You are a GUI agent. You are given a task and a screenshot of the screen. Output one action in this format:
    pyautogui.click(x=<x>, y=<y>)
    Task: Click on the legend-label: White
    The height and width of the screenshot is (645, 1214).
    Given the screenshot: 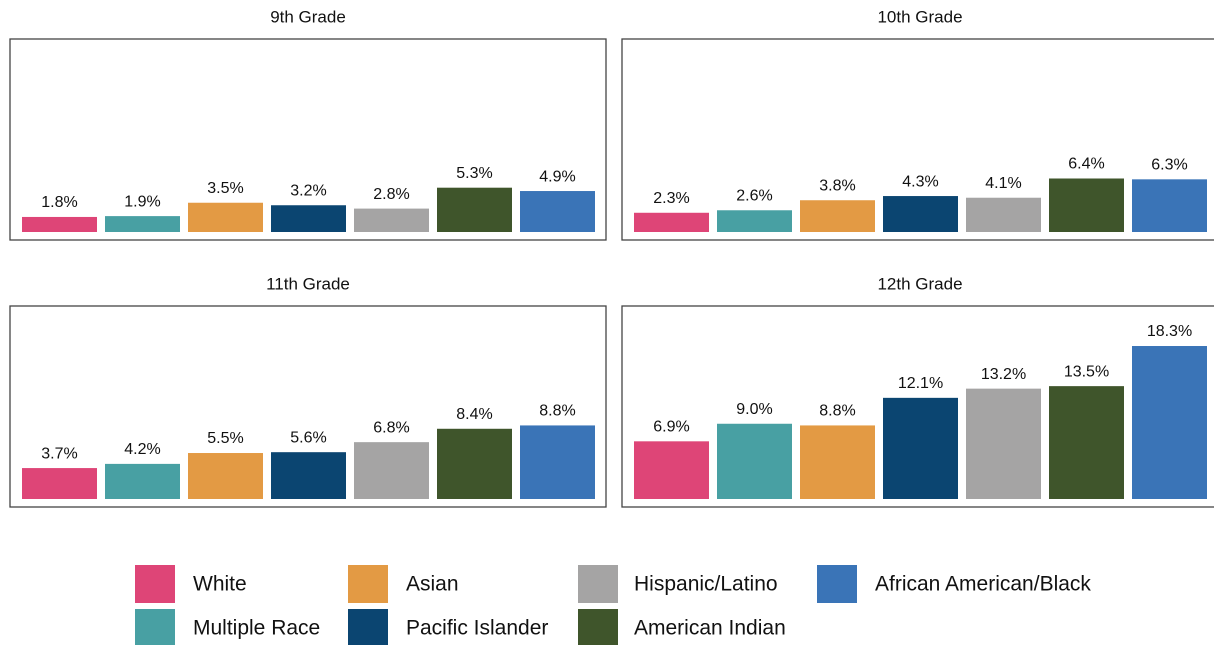 What is the action you would take?
    pyautogui.click(x=220, y=584)
    